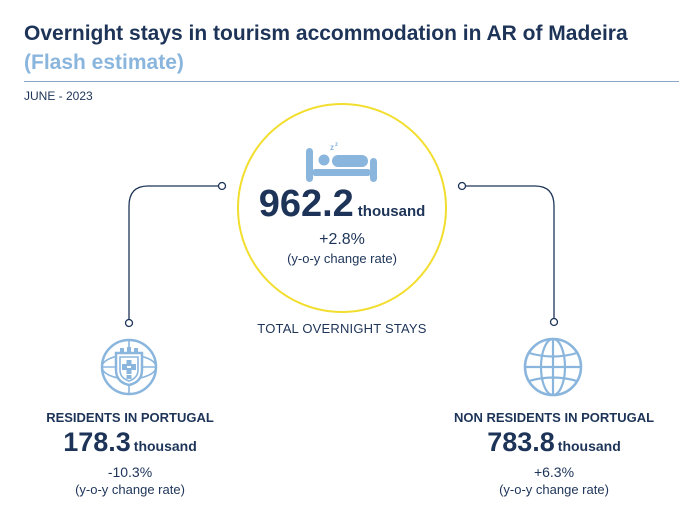  Describe the element at coordinates (129, 367) in the screenshot. I see `portugal-coat-of-arms-icon` at that location.